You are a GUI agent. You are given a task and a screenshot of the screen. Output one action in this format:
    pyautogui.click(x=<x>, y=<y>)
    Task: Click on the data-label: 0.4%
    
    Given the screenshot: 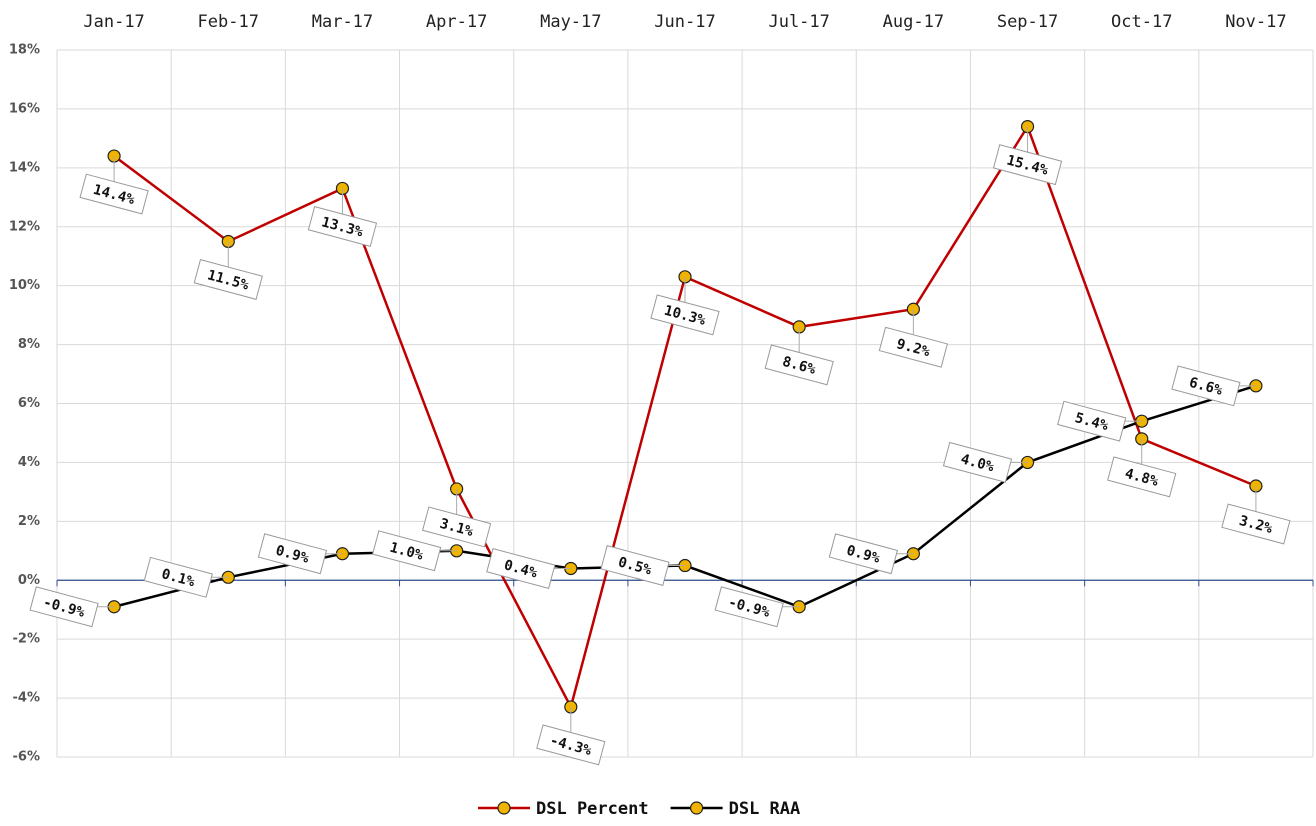 What is the action you would take?
    pyautogui.click(x=521, y=568)
    